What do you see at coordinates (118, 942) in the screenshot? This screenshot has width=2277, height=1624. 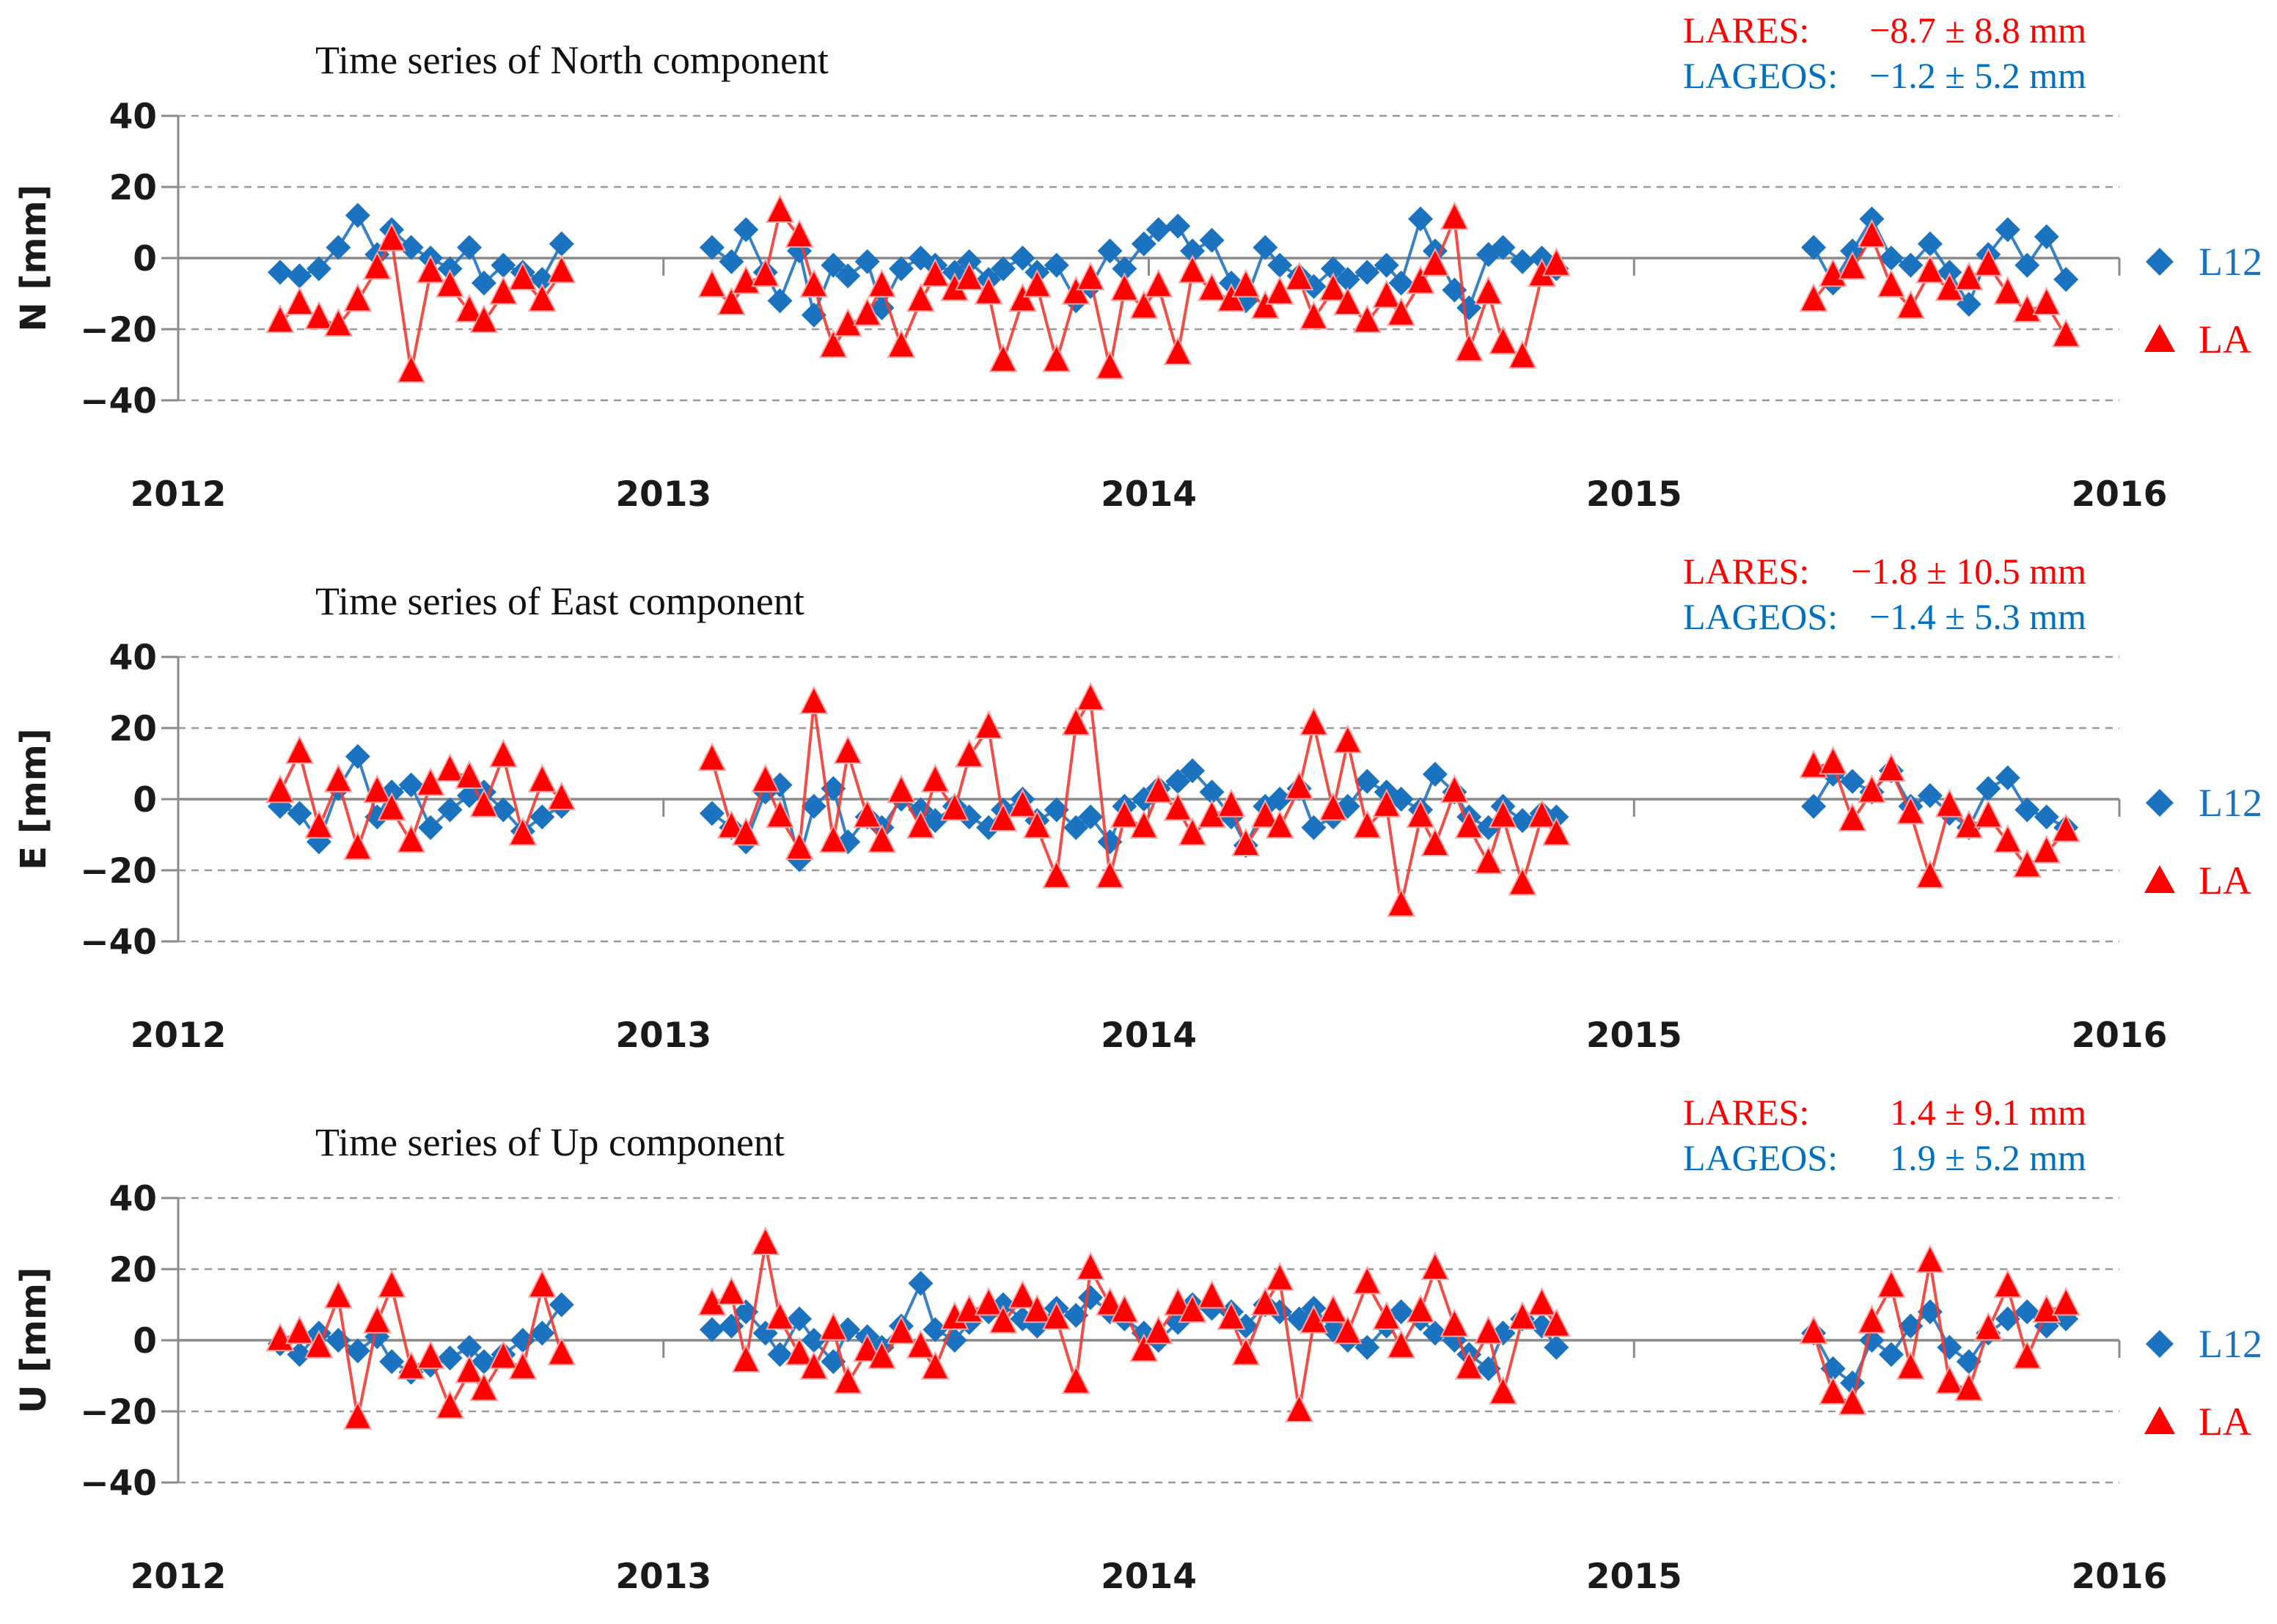 I see `y-tick-label: −40` at bounding box center [118, 942].